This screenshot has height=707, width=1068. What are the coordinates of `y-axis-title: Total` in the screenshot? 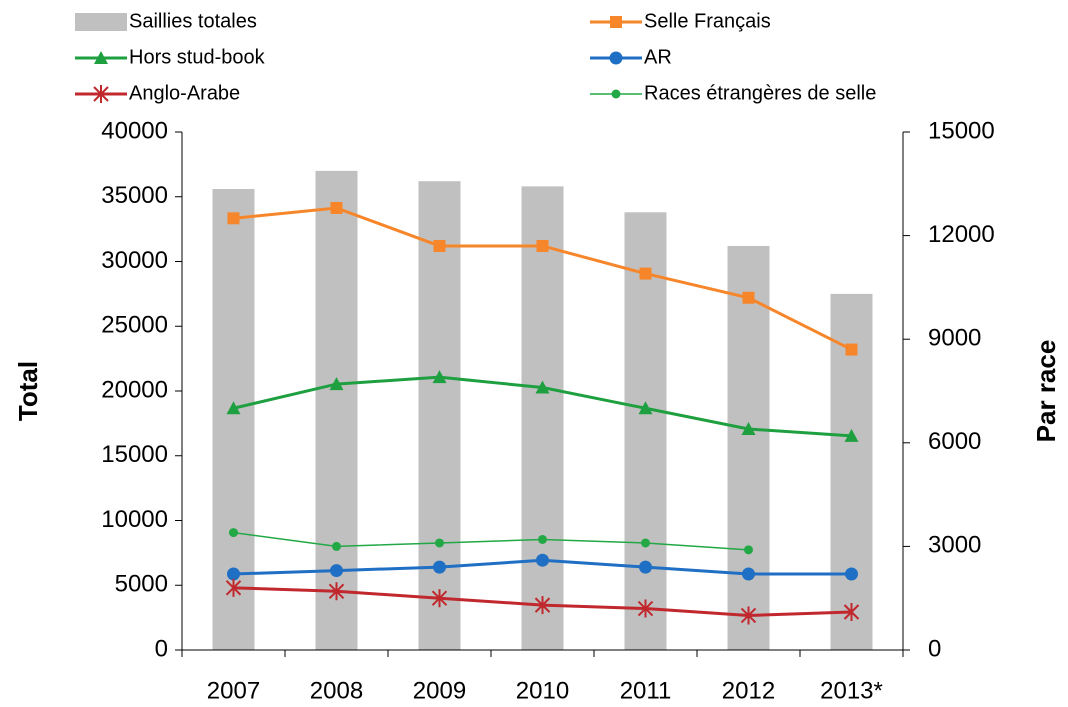 It's located at (28, 391).